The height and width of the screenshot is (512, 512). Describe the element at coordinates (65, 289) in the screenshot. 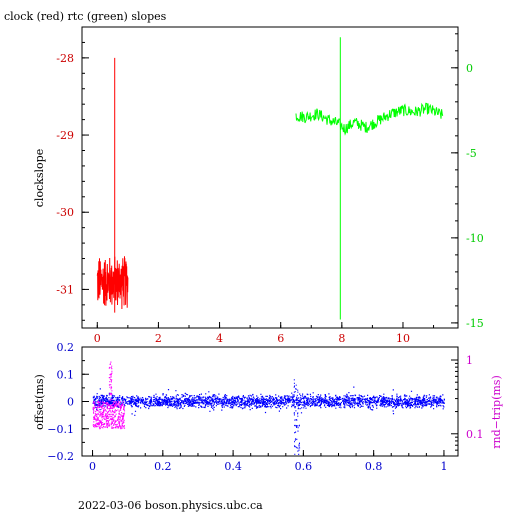

I see `top-left-tick-label: -31` at that location.